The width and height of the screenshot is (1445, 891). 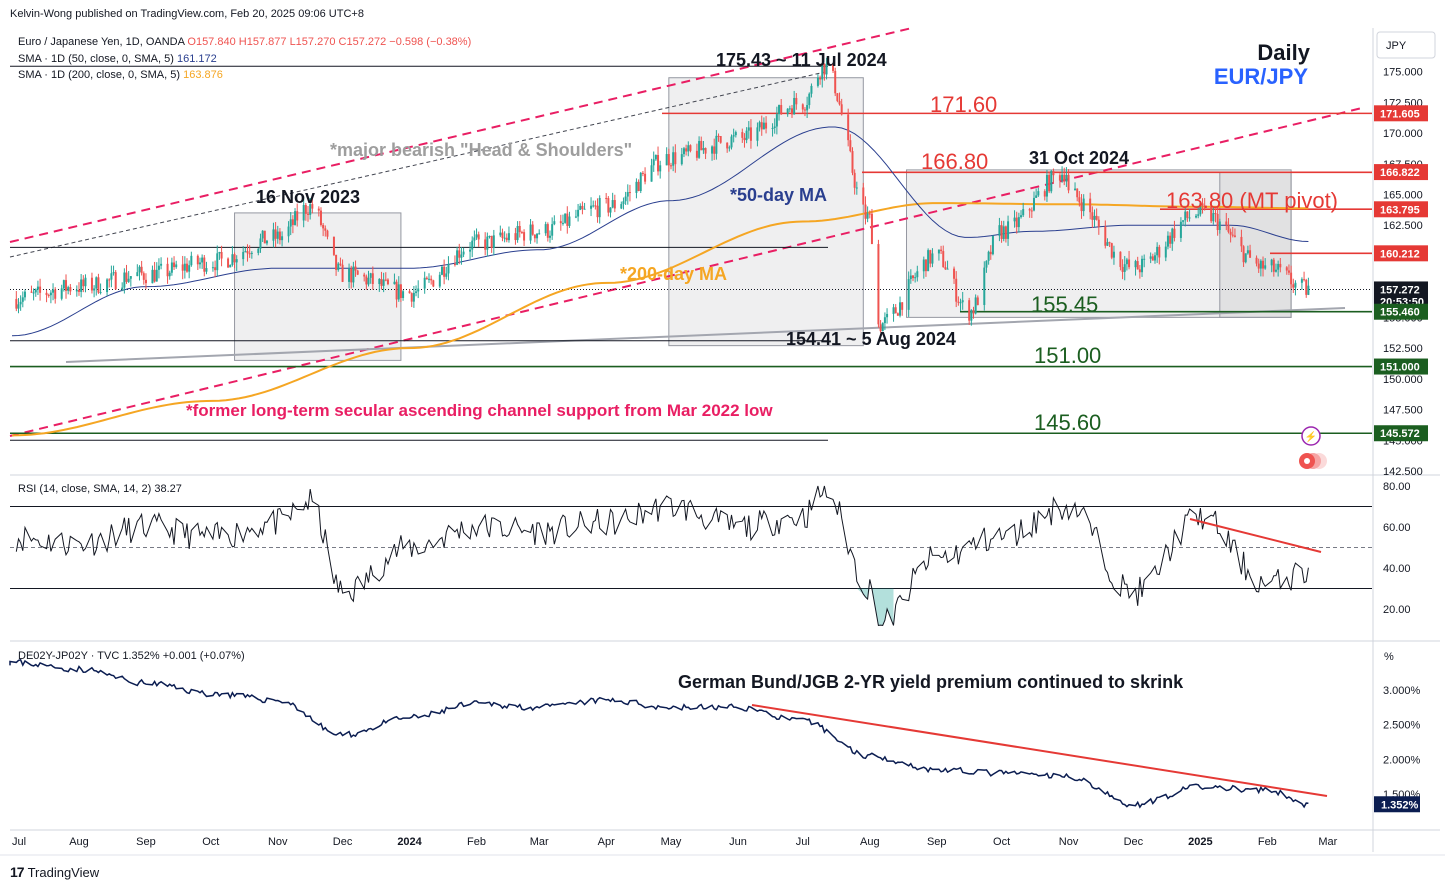 I want to click on rsi-line, so click(x=662, y=555).